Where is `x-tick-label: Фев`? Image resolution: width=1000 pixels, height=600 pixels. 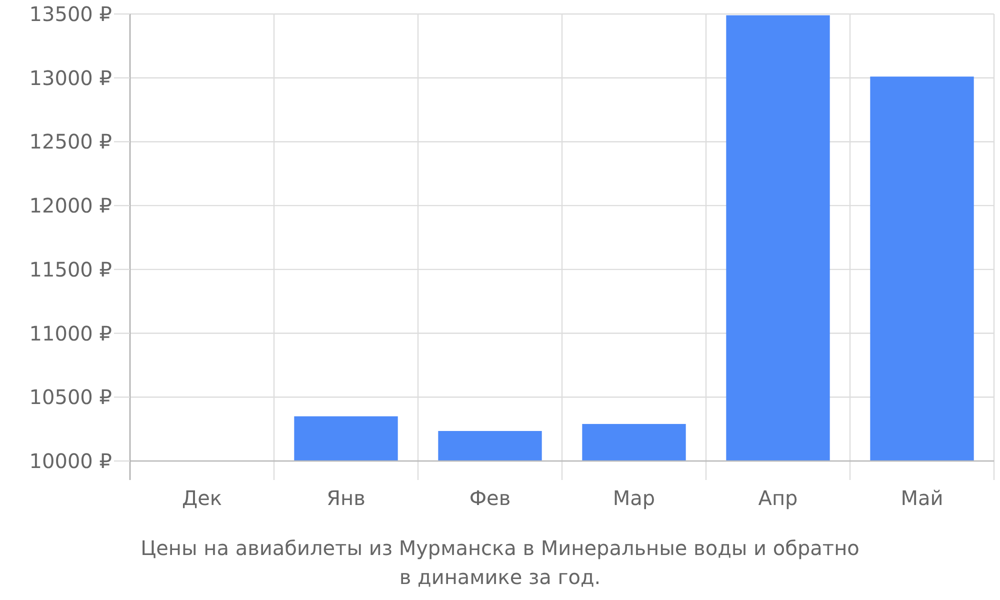
x-tick-label: Фев is located at coordinates (490, 498).